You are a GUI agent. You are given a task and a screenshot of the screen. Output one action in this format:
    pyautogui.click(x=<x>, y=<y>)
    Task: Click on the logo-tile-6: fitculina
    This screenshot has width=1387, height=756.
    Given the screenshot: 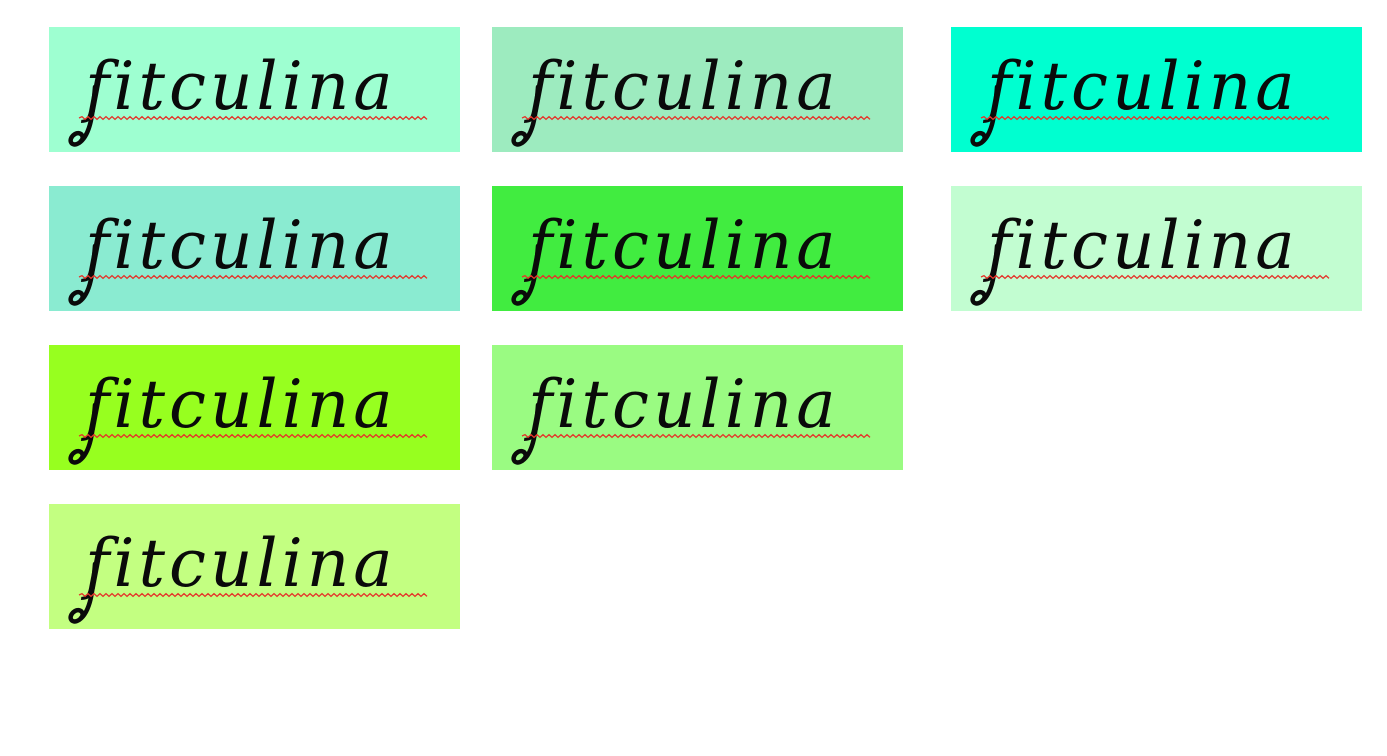 What is the action you would take?
    pyautogui.click(x=1156, y=248)
    